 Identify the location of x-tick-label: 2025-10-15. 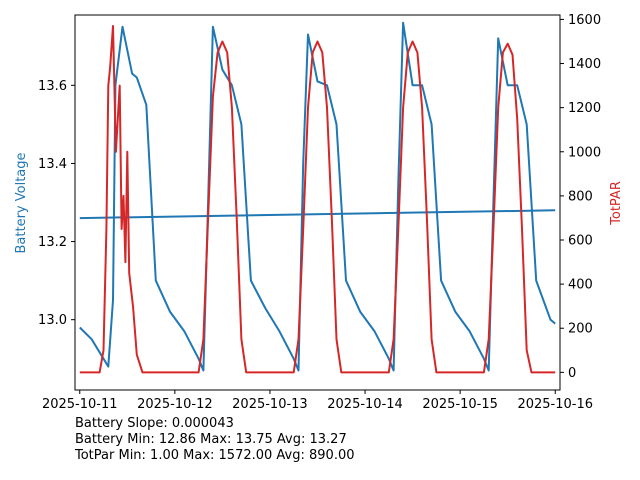
(460, 403).